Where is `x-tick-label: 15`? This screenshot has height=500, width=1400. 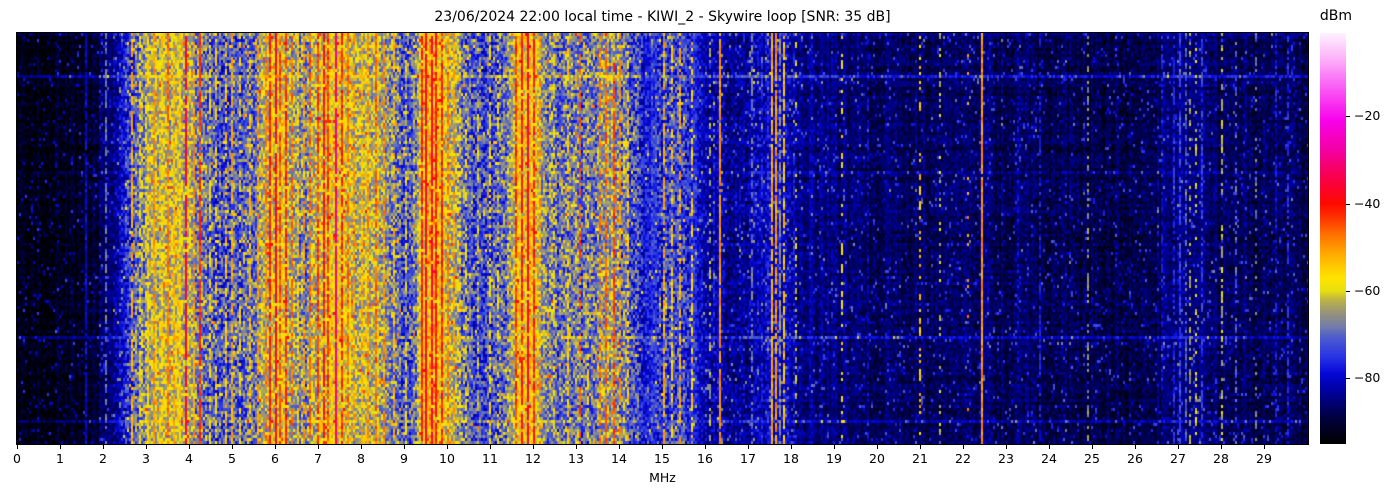
x-tick-label: 15 is located at coordinates (662, 458).